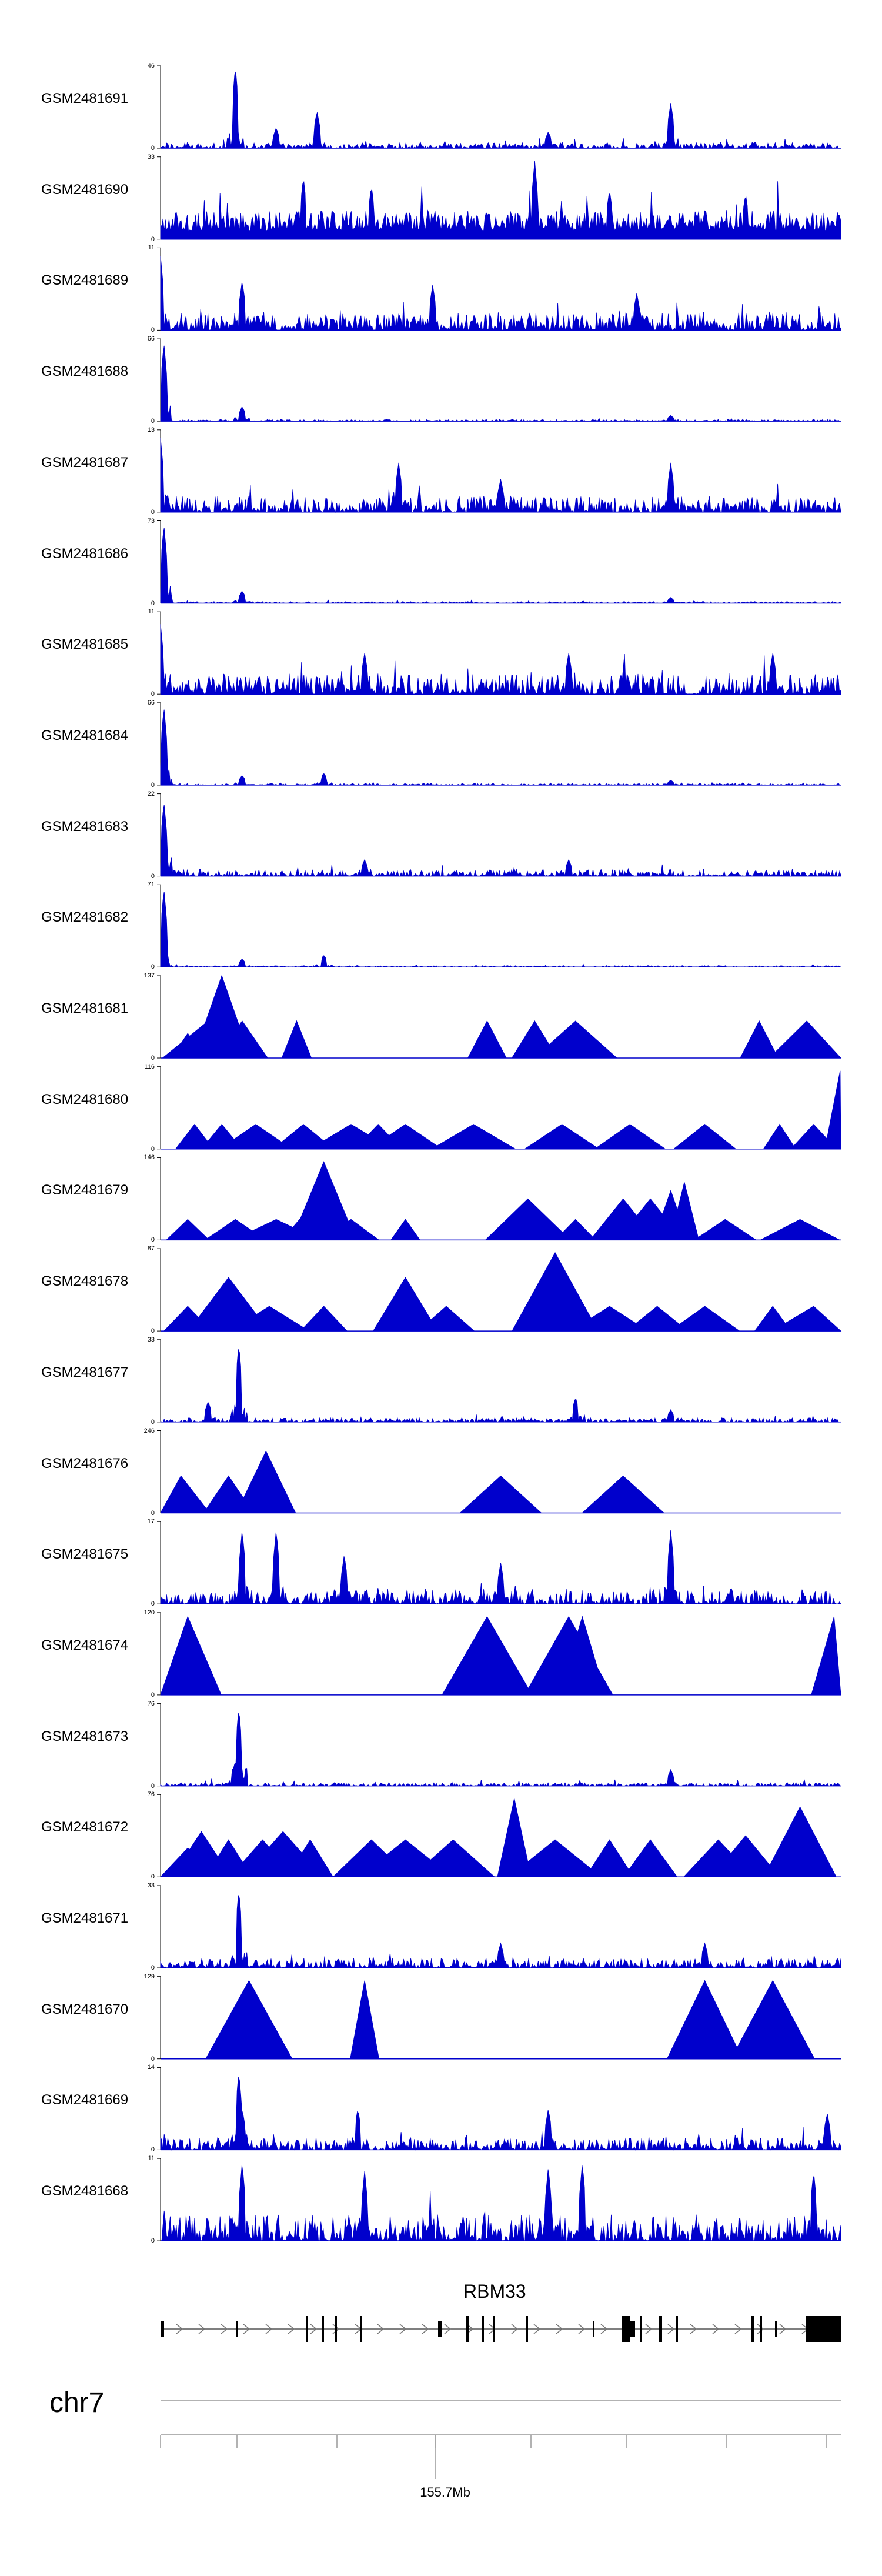 Image resolution: width=882 pixels, height=2576 pixels. What do you see at coordinates (85, 1008) in the screenshot?
I see `track-label: GSM2481681` at bounding box center [85, 1008].